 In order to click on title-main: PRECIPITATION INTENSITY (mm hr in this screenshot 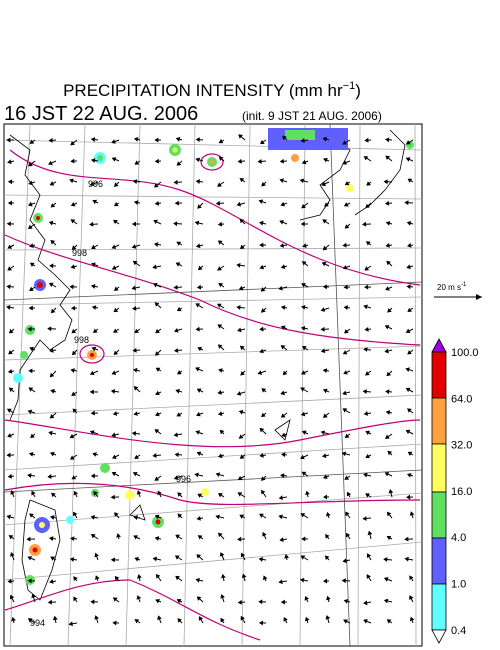, I will do `click(203, 90)`.